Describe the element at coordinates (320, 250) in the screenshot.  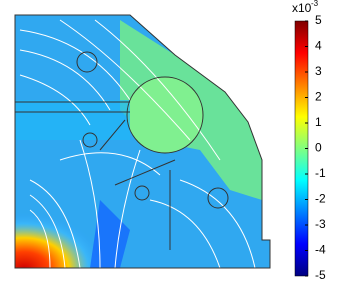
I see `colorbar-tick-label: -4` at that location.